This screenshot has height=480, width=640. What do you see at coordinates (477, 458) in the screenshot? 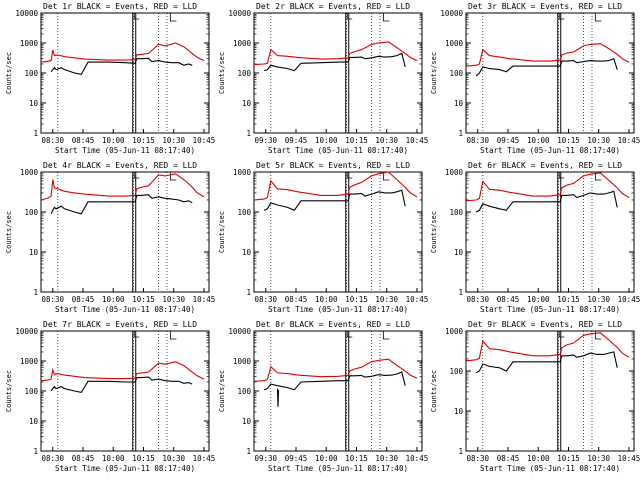
I see `x-tick-label: 08:30` at bounding box center [477, 458].